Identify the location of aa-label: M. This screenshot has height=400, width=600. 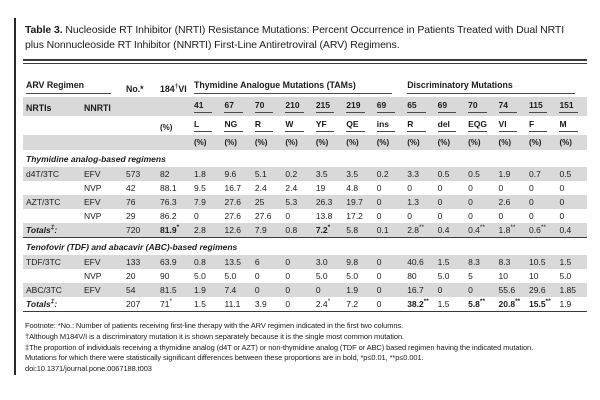
(568, 126).